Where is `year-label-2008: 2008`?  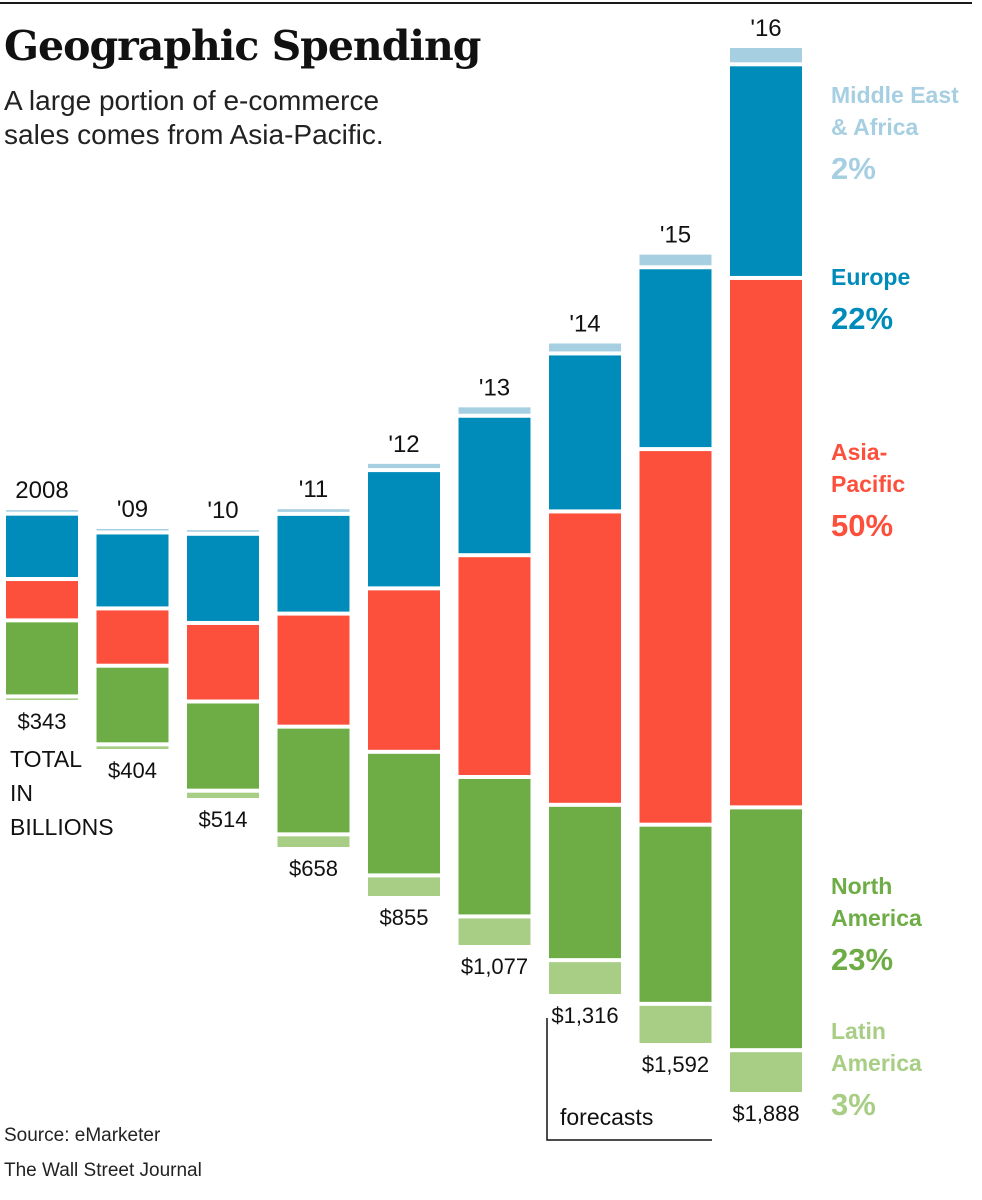 year-label-2008: 2008 is located at coordinates (41, 490).